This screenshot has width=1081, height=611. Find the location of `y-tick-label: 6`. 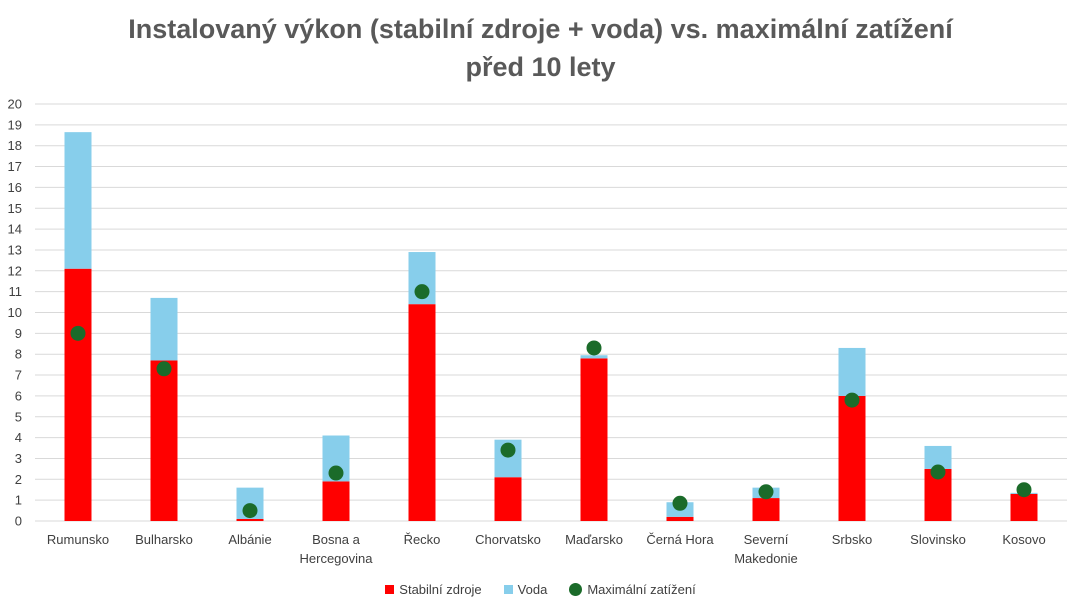

y-tick-label: 6 is located at coordinates (18, 395).